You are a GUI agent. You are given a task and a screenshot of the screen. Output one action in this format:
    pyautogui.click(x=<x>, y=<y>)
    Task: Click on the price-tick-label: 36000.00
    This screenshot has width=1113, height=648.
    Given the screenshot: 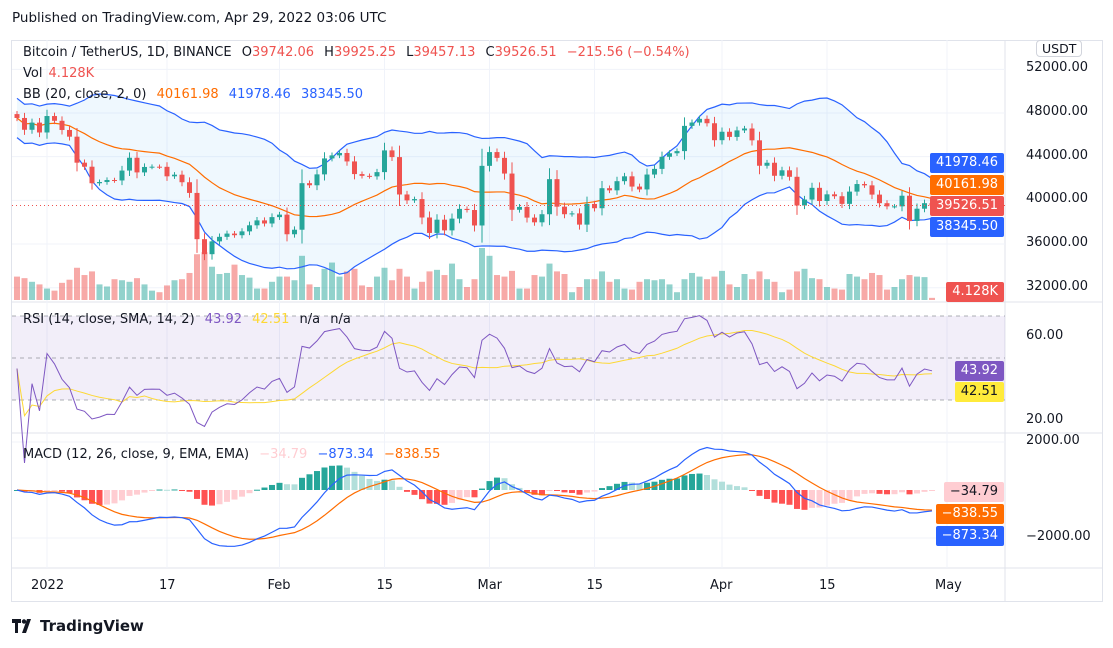 What is the action you would take?
    pyautogui.click(x=1057, y=243)
    